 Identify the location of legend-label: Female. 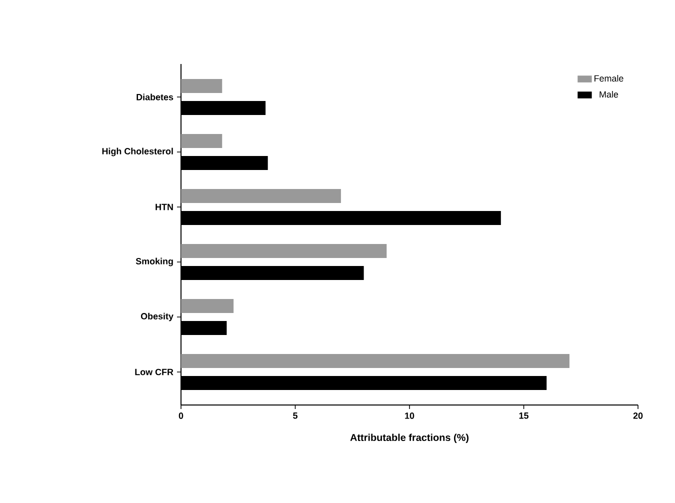
(609, 78).